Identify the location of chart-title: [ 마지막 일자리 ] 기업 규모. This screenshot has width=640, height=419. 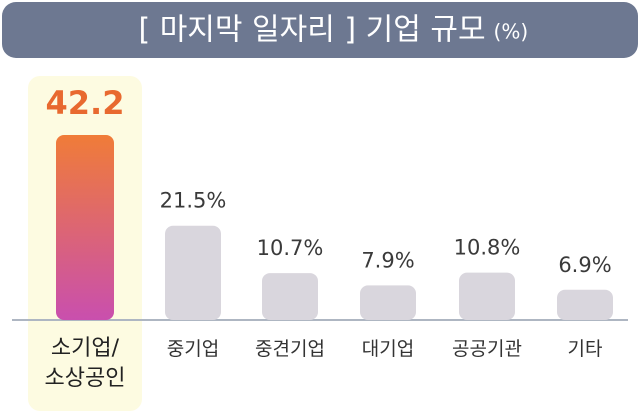
(311, 30).